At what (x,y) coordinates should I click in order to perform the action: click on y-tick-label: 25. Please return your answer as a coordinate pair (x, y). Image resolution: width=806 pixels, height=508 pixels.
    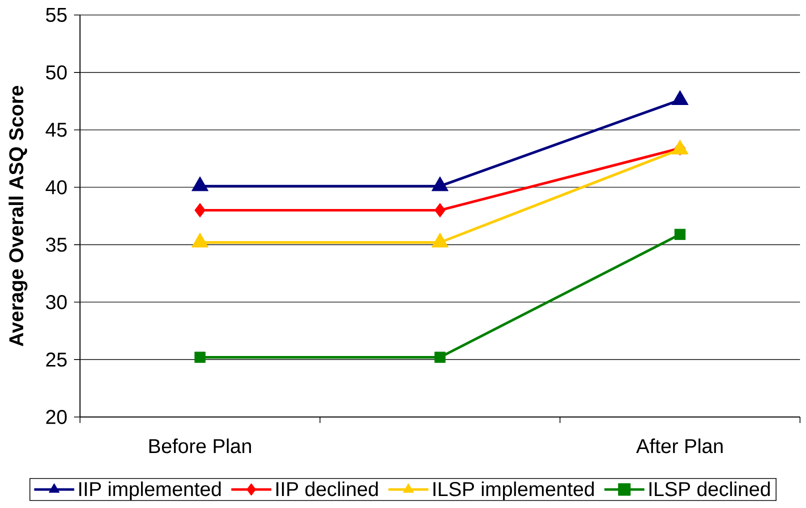
    Looking at the image, I should click on (56, 359).